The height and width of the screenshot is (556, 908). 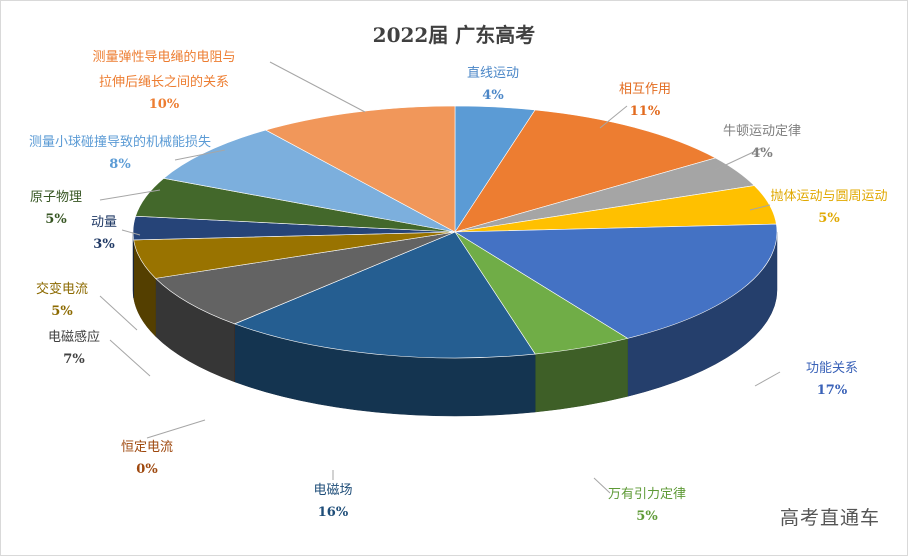 I want to click on slice-label-0: 直线运动, so click(x=493, y=73).